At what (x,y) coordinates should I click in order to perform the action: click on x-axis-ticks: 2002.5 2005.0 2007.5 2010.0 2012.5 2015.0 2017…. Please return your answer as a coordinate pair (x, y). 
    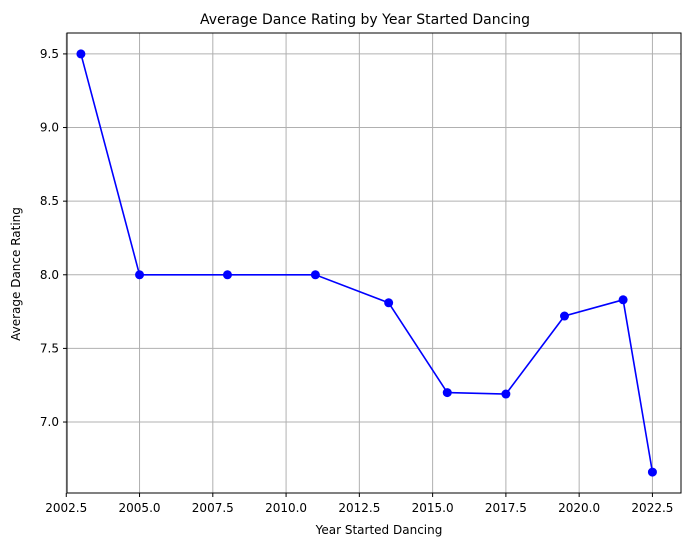
    Looking at the image, I should click on (359, 504).